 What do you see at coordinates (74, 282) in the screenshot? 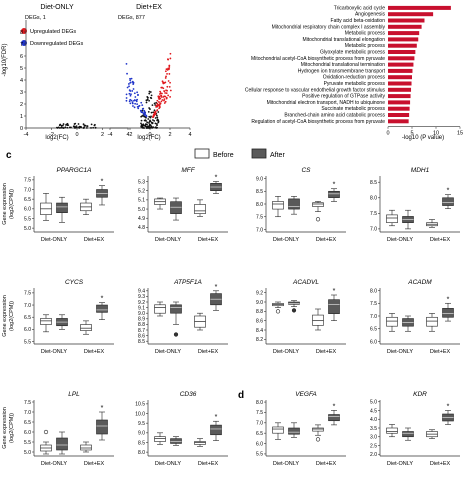
I see `gene-title: CYCS` at bounding box center [74, 282].